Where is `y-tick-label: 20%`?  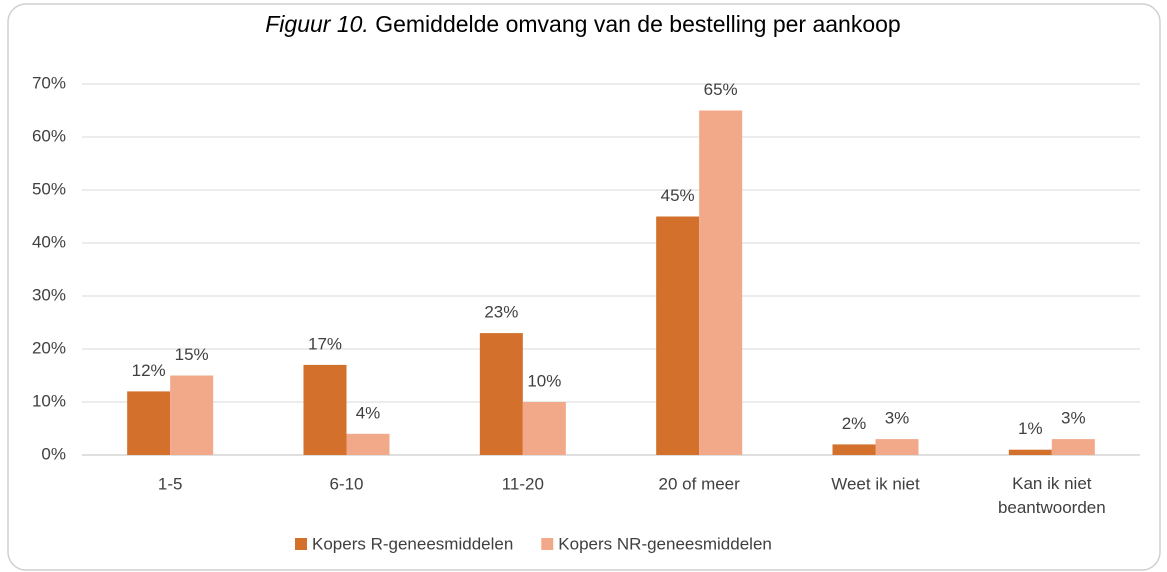 y-tick-label: 20% is located at coordinates (49, 347).